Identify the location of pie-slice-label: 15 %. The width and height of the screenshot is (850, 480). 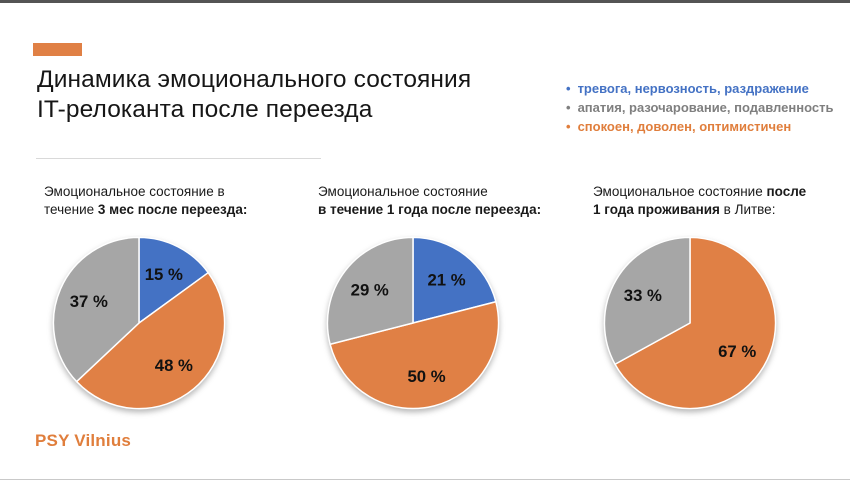
(164, 274).